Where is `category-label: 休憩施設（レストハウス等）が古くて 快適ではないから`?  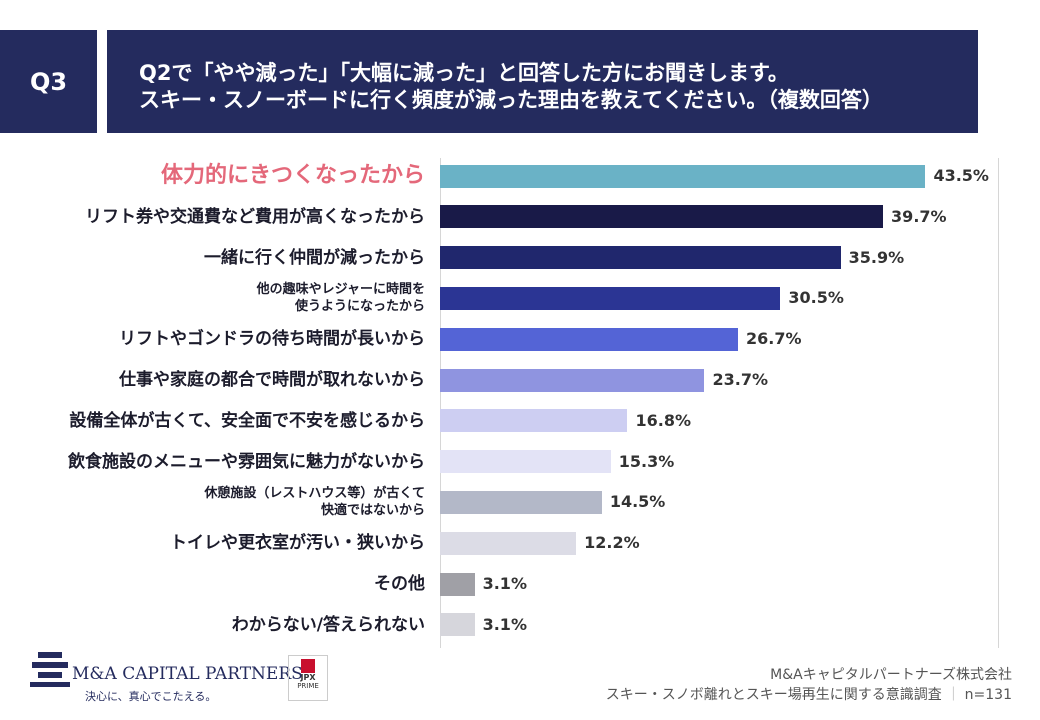
category-label: 休憩施設（レストハウス等）が古くて 快適ではないから is located at coordinates (314, 502).